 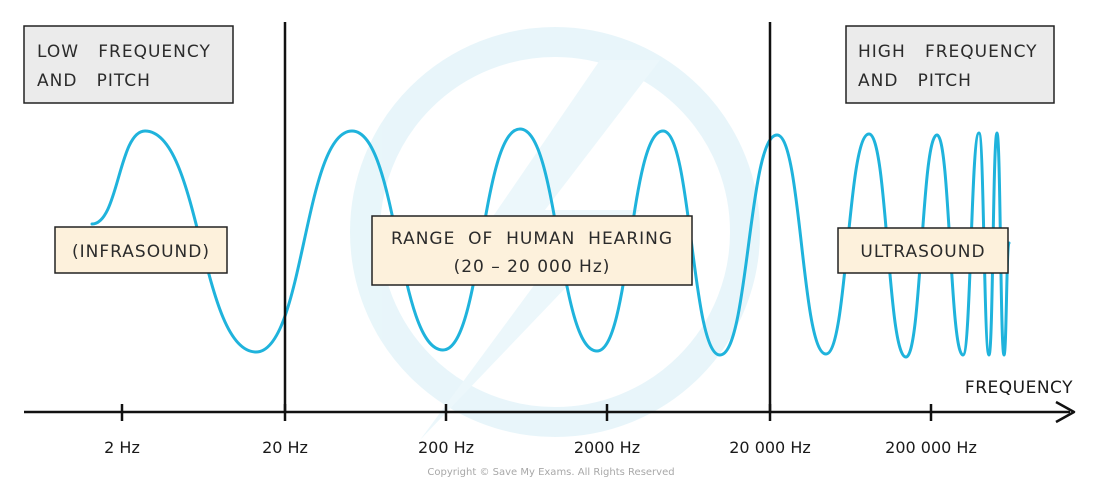 I want to click on hearing-range-line1: RANGE OF HUMAN HEARING, so click(x=532, y=239).